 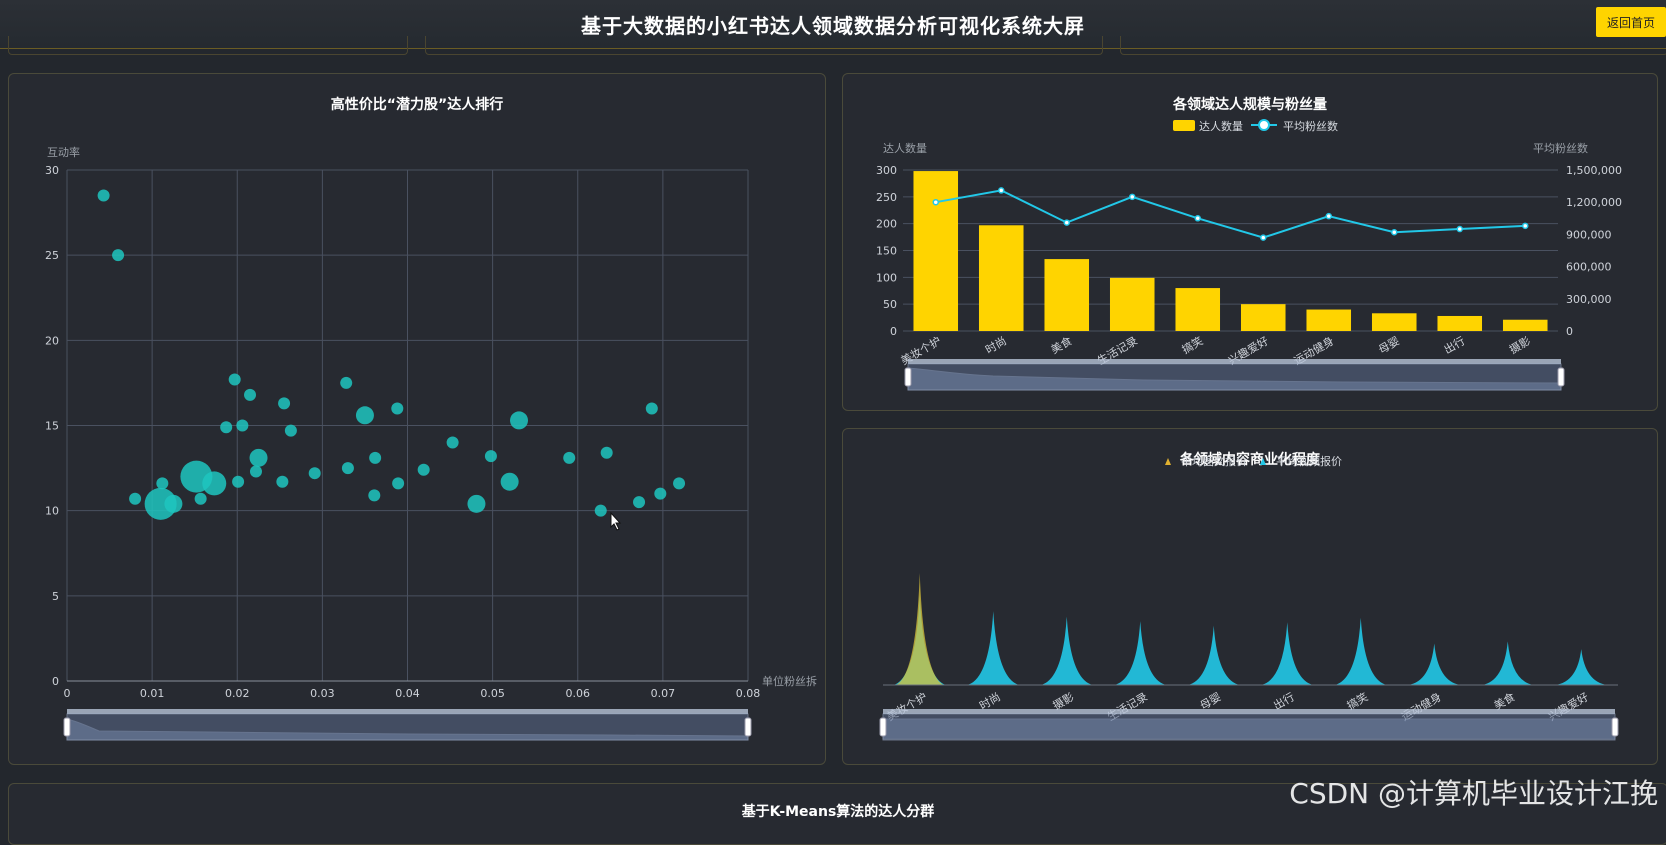 I want to click on bar-摄影, so click(x=1525, y=325).